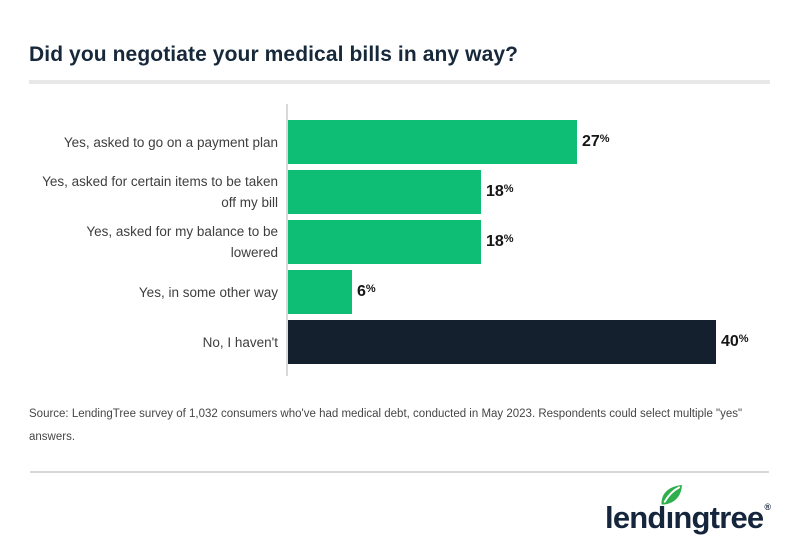 The width and height of the screenshot is (800, 545). Describe the element at coordinates (170, 142) in the screenshot. I see `category-label: Yes, asked to go on a payment plan` at that location.